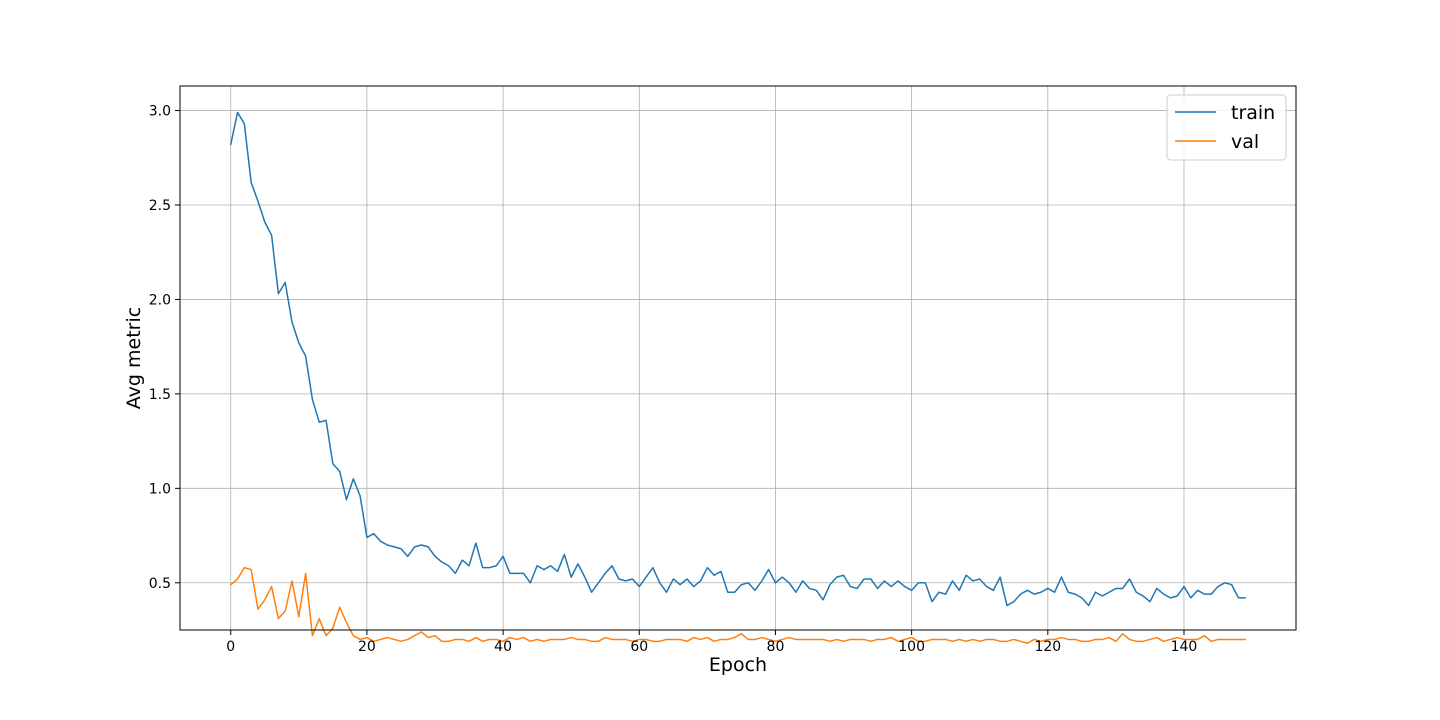 Image resolution: width=1440 pixels, height=720 pixels. Describe the element at coordinates (160, 489) in the screenshot. I see `y-tick-label: 1.0` at that location.